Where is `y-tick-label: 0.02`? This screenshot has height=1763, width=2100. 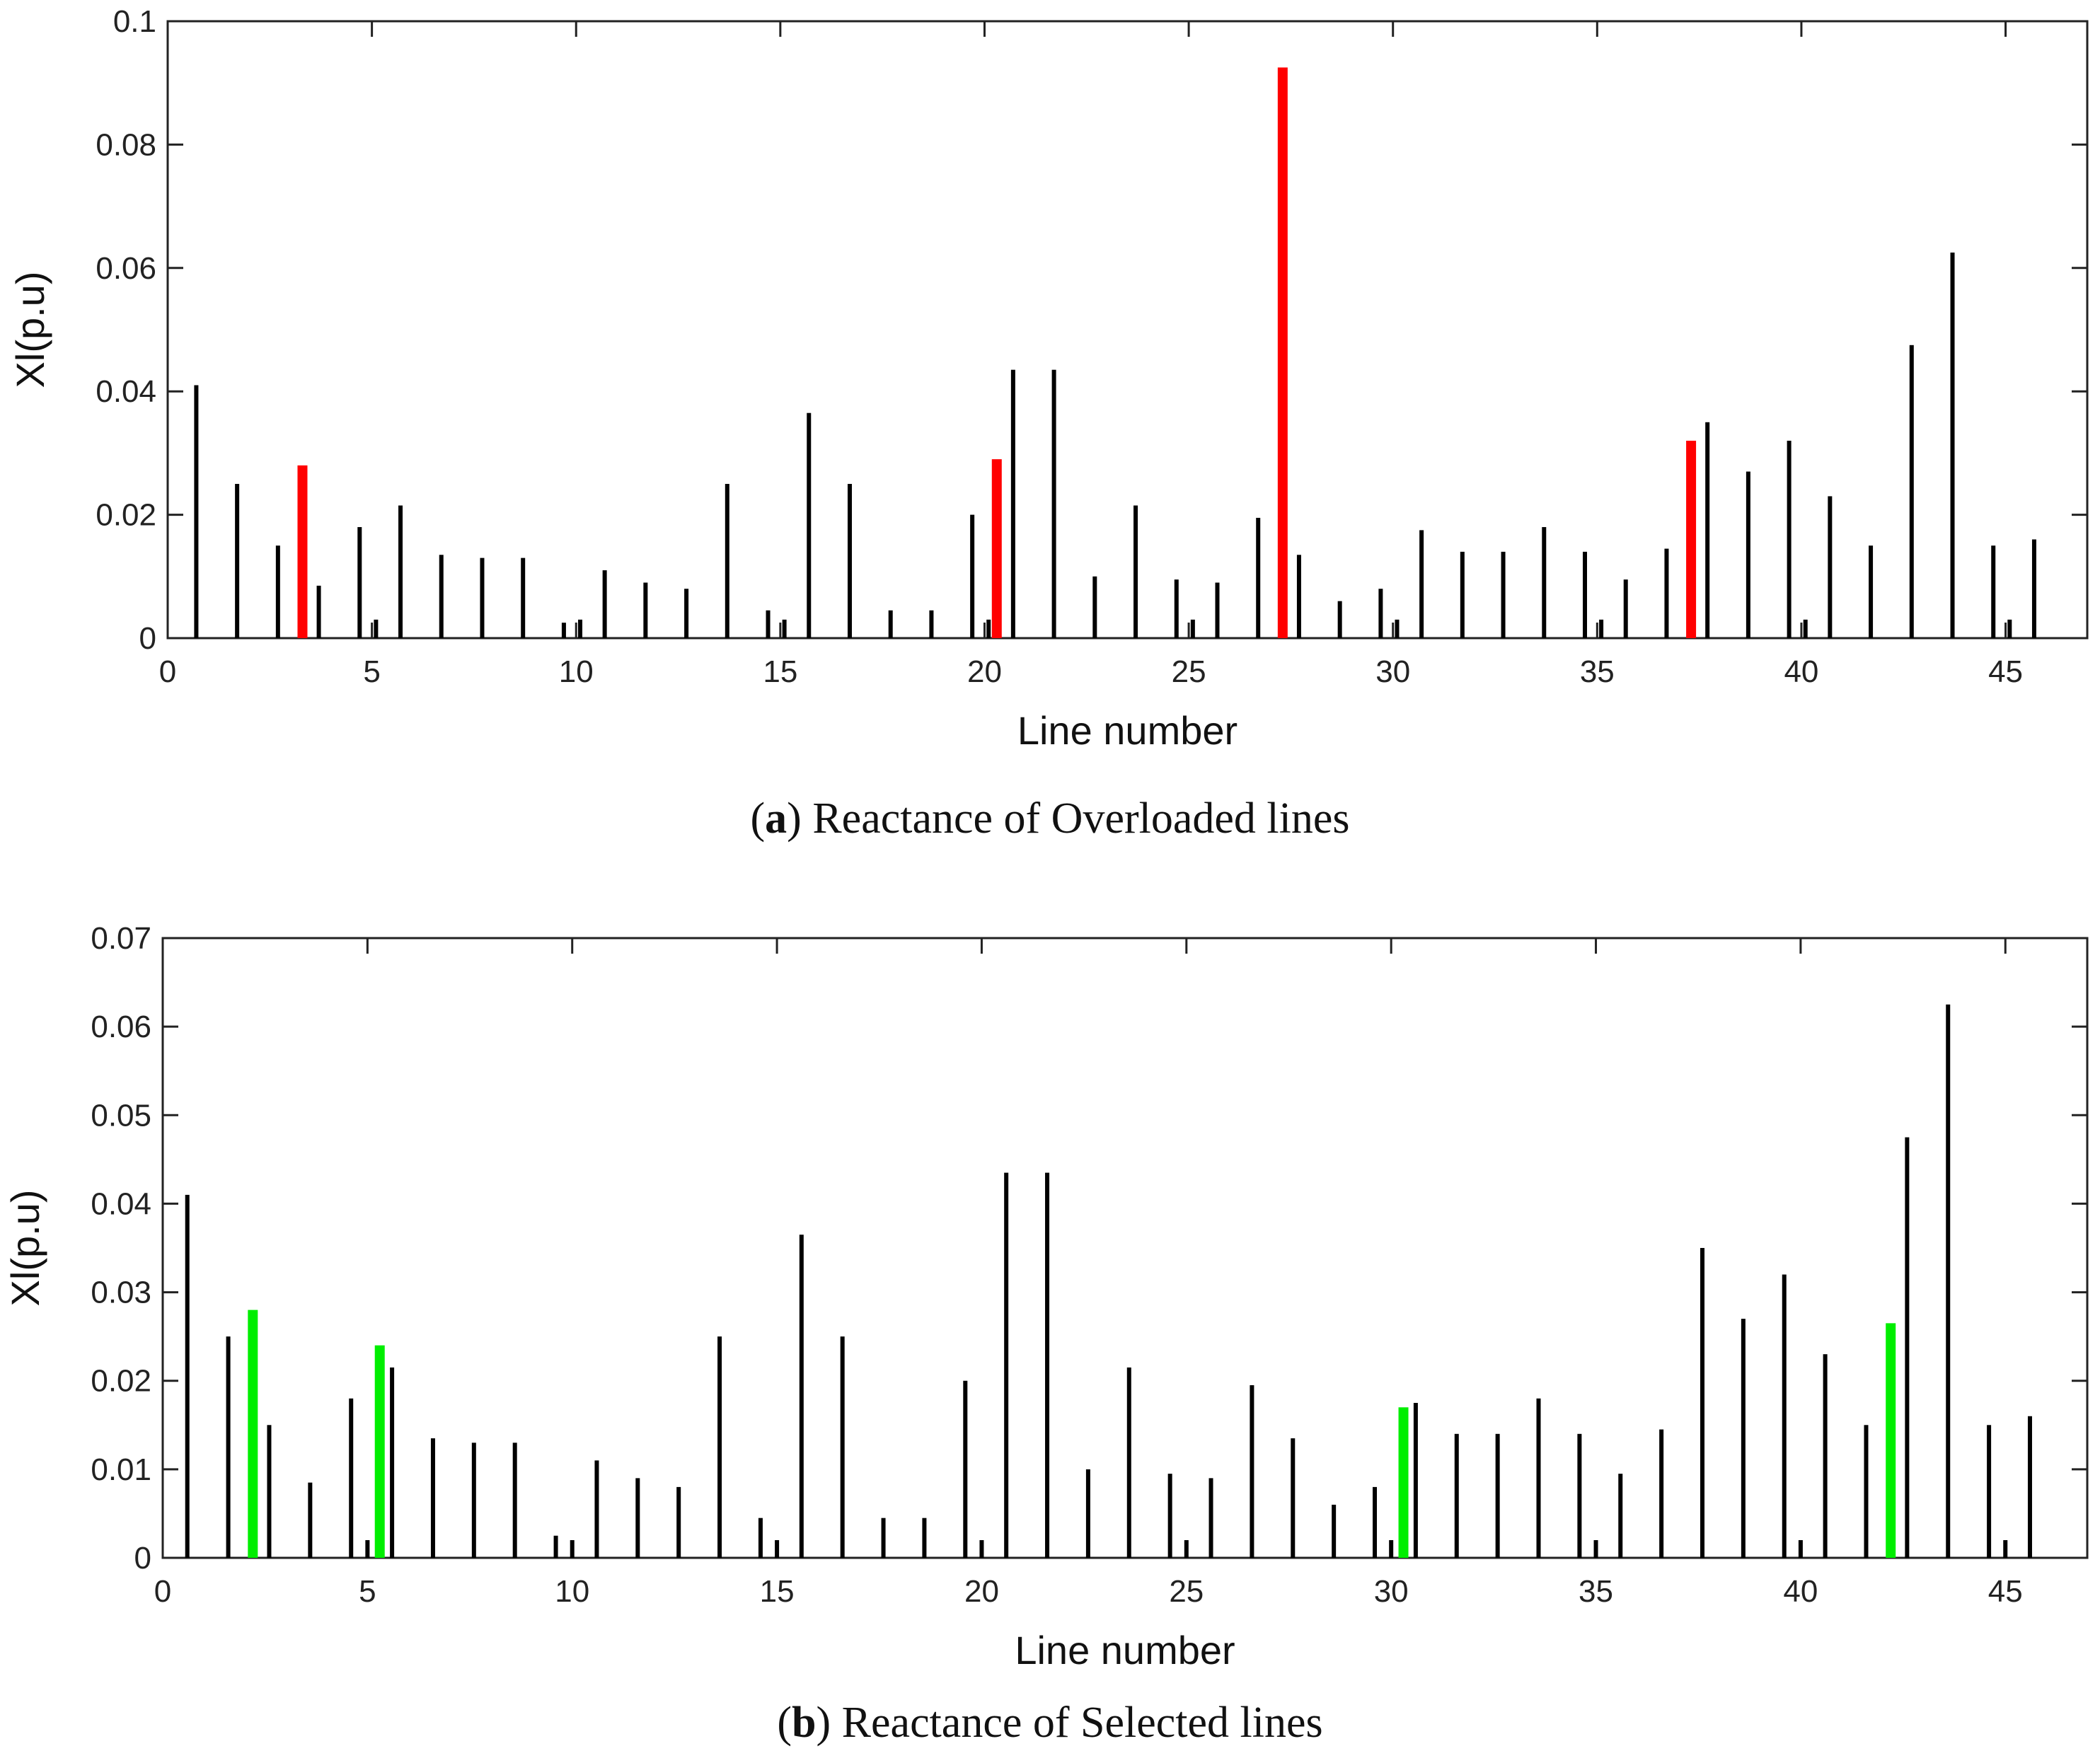 y-tick-label: 0.02 is located at coordinates (121, 1381).